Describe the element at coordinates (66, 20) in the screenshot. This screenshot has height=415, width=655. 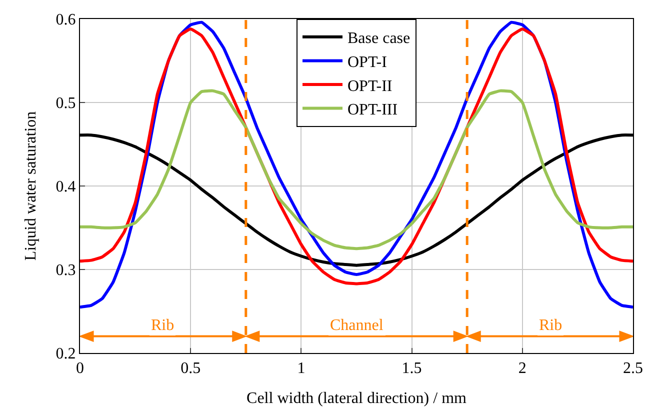
I see `y-tick-label: 0.6` at that location.